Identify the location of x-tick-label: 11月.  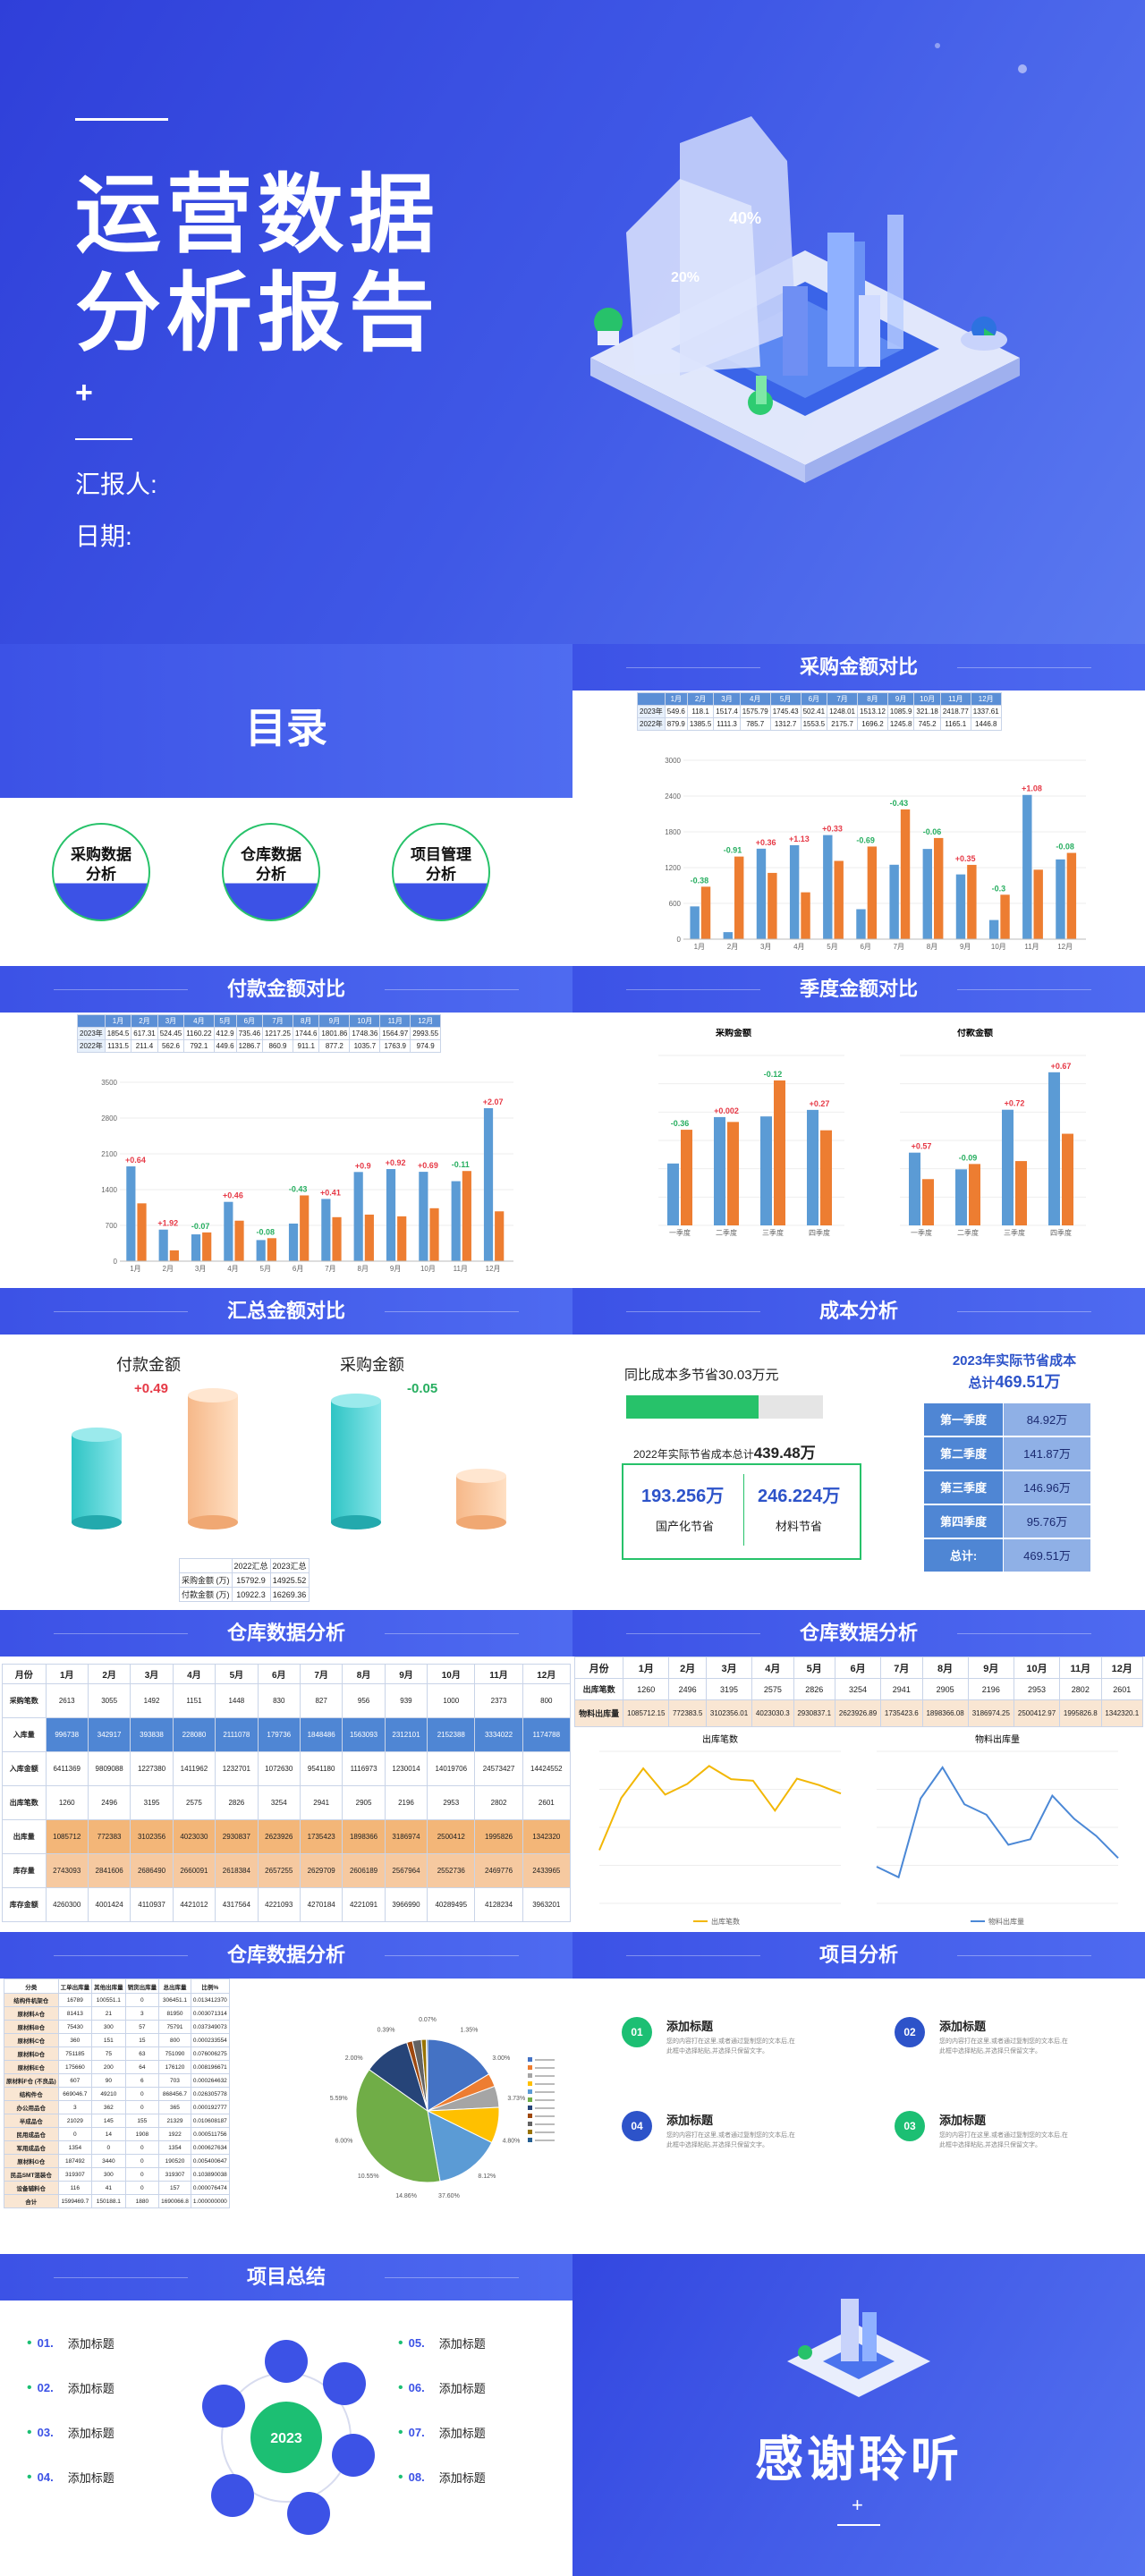
(461, 1269).